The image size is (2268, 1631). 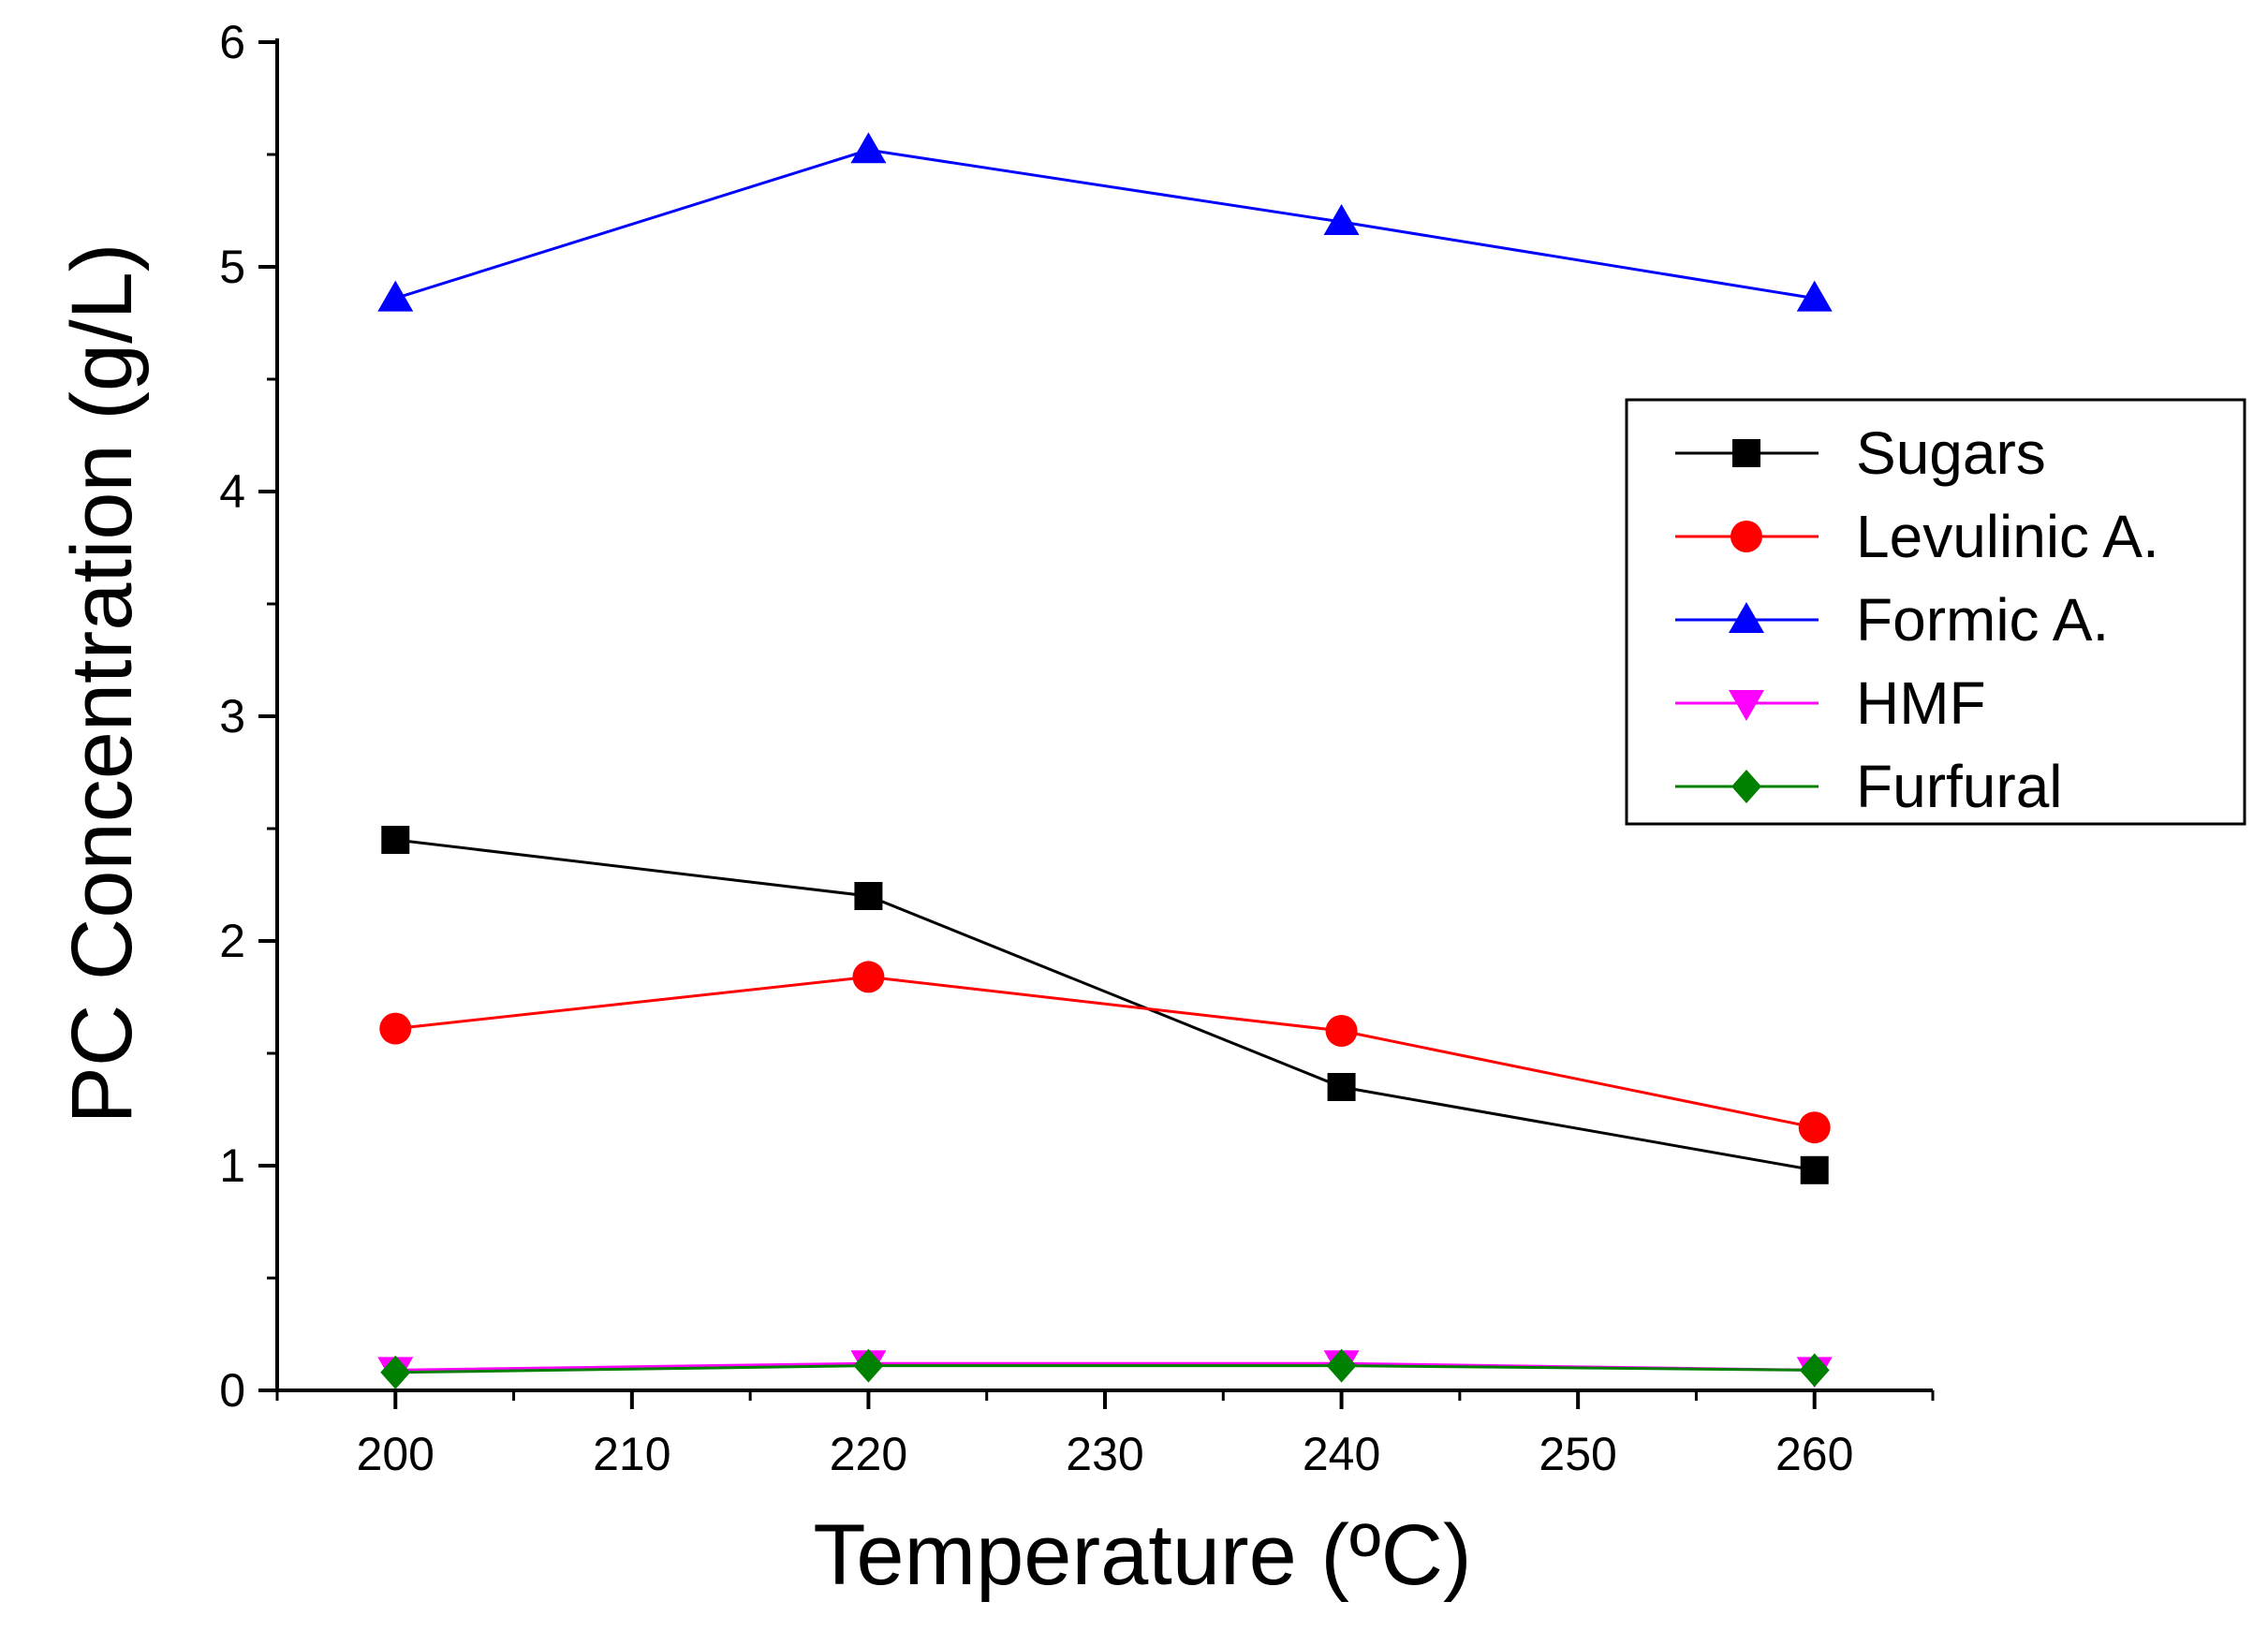 I want to click on x-axis-title: Temperature (ºC), so click(x=1142, y=1555).